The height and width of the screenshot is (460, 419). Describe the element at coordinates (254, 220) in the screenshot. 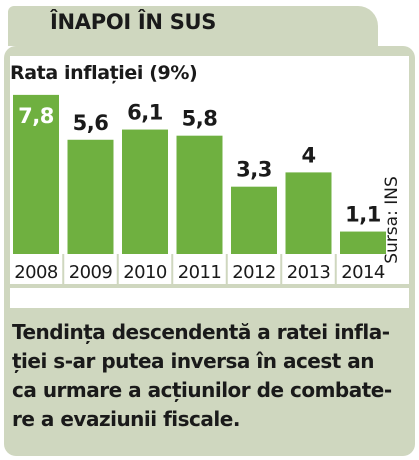

I see `bar-2012` at that location.